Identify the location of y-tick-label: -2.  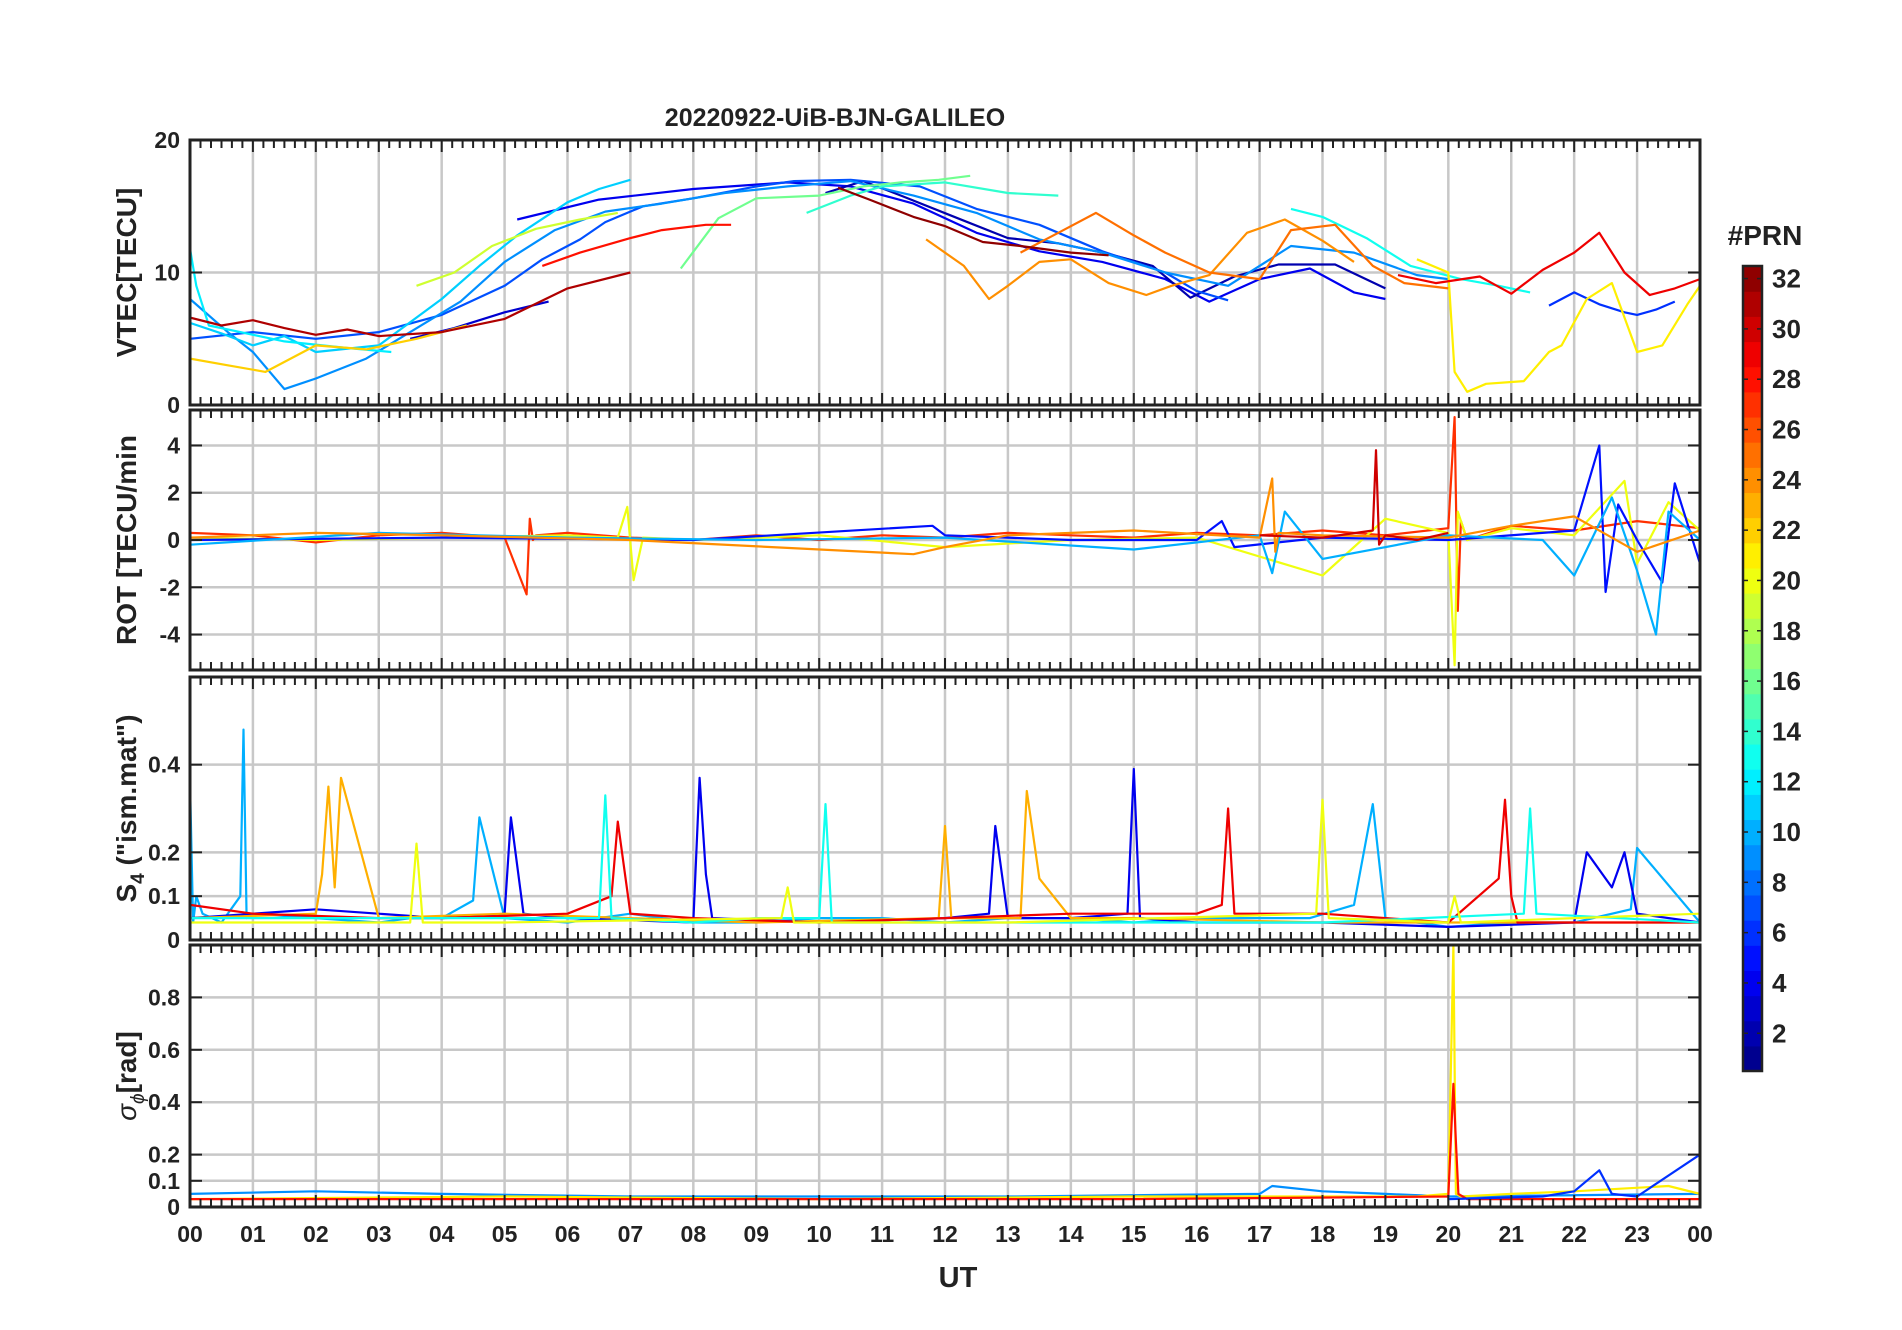
(170, 587).